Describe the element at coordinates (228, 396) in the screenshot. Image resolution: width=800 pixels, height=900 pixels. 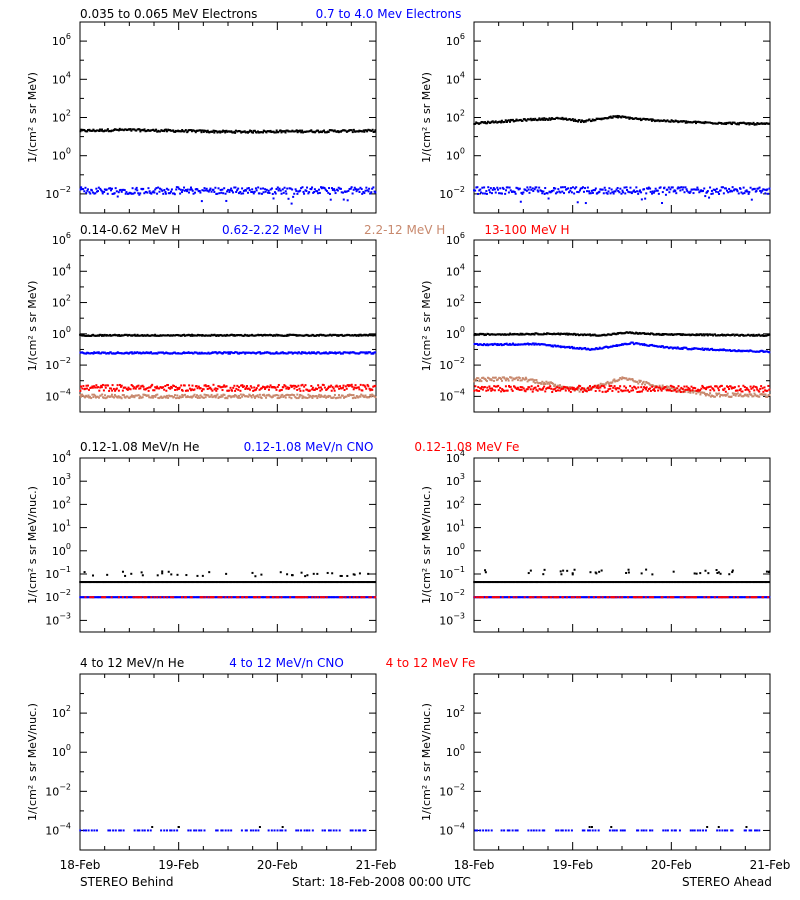
I see `series-2-2-12-mev-h` at that location.